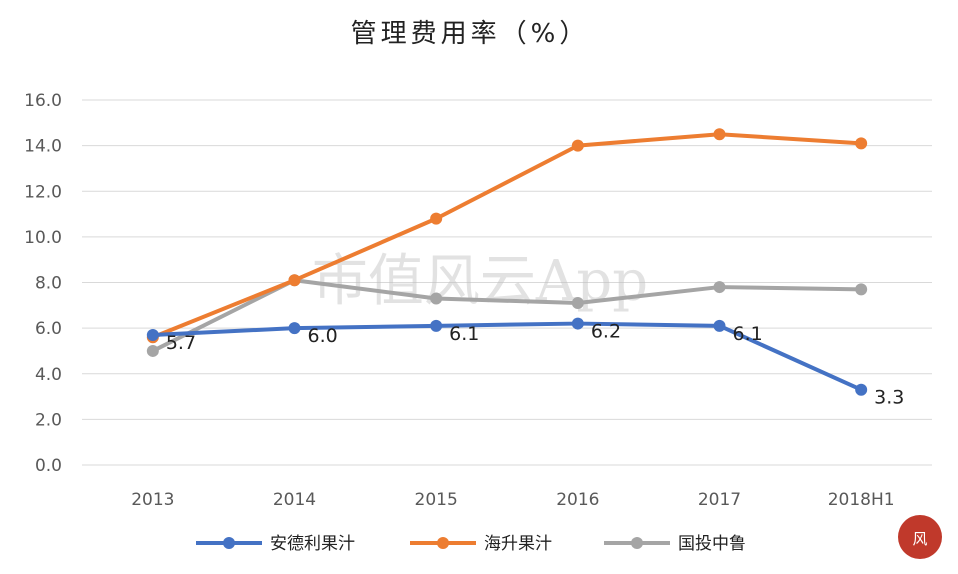  I want to click on y-tick-label: 4.0, so click(48, 375).